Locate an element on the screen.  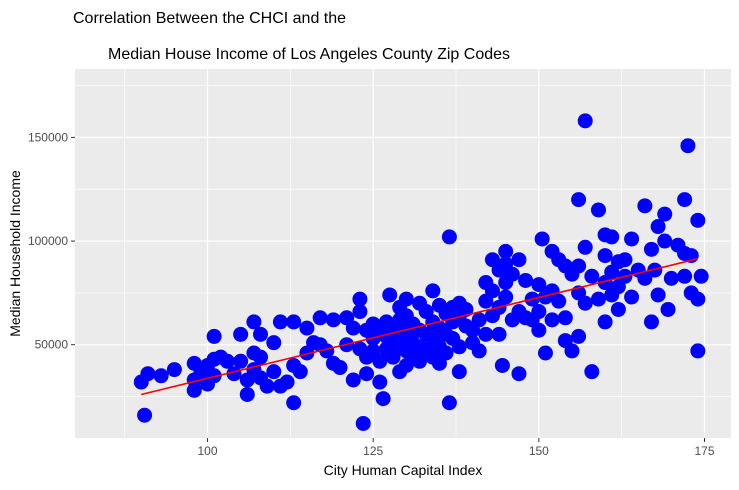
y-axis-label: Median Household Income is located at coordinates (15, 253).